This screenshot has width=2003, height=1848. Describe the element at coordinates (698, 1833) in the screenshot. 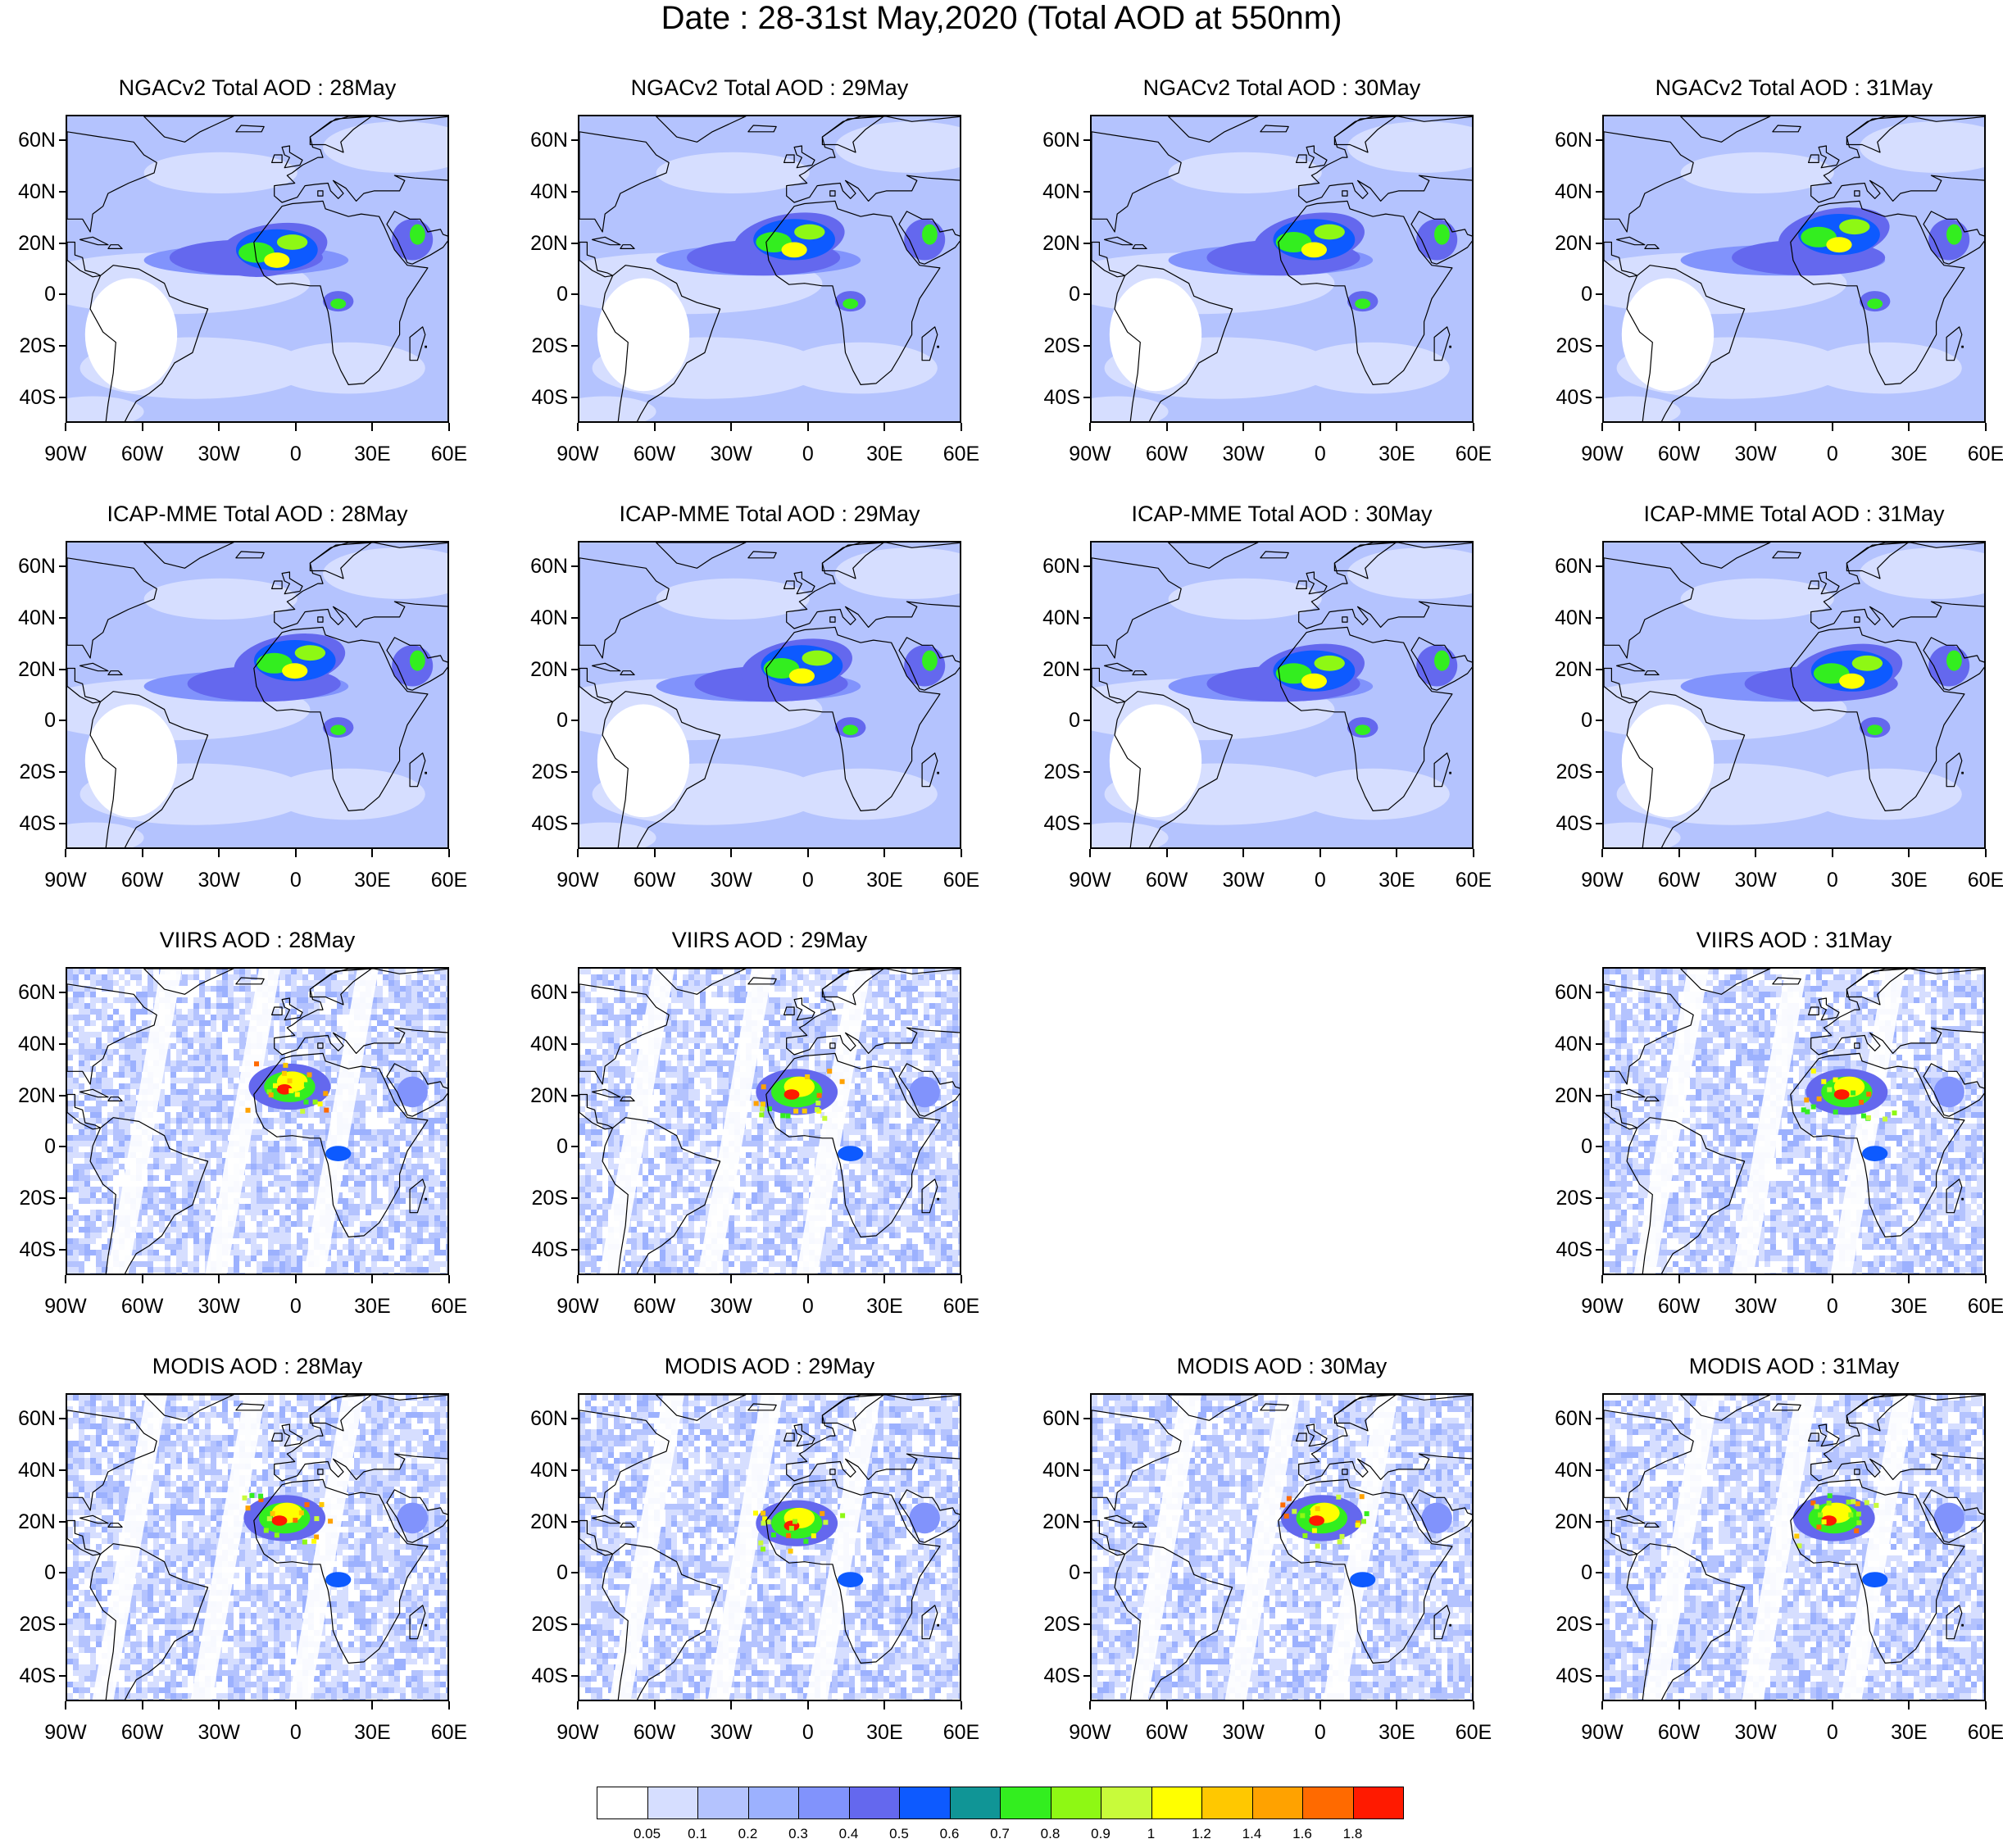

I see `colorbar-label: 0.1` at that location.